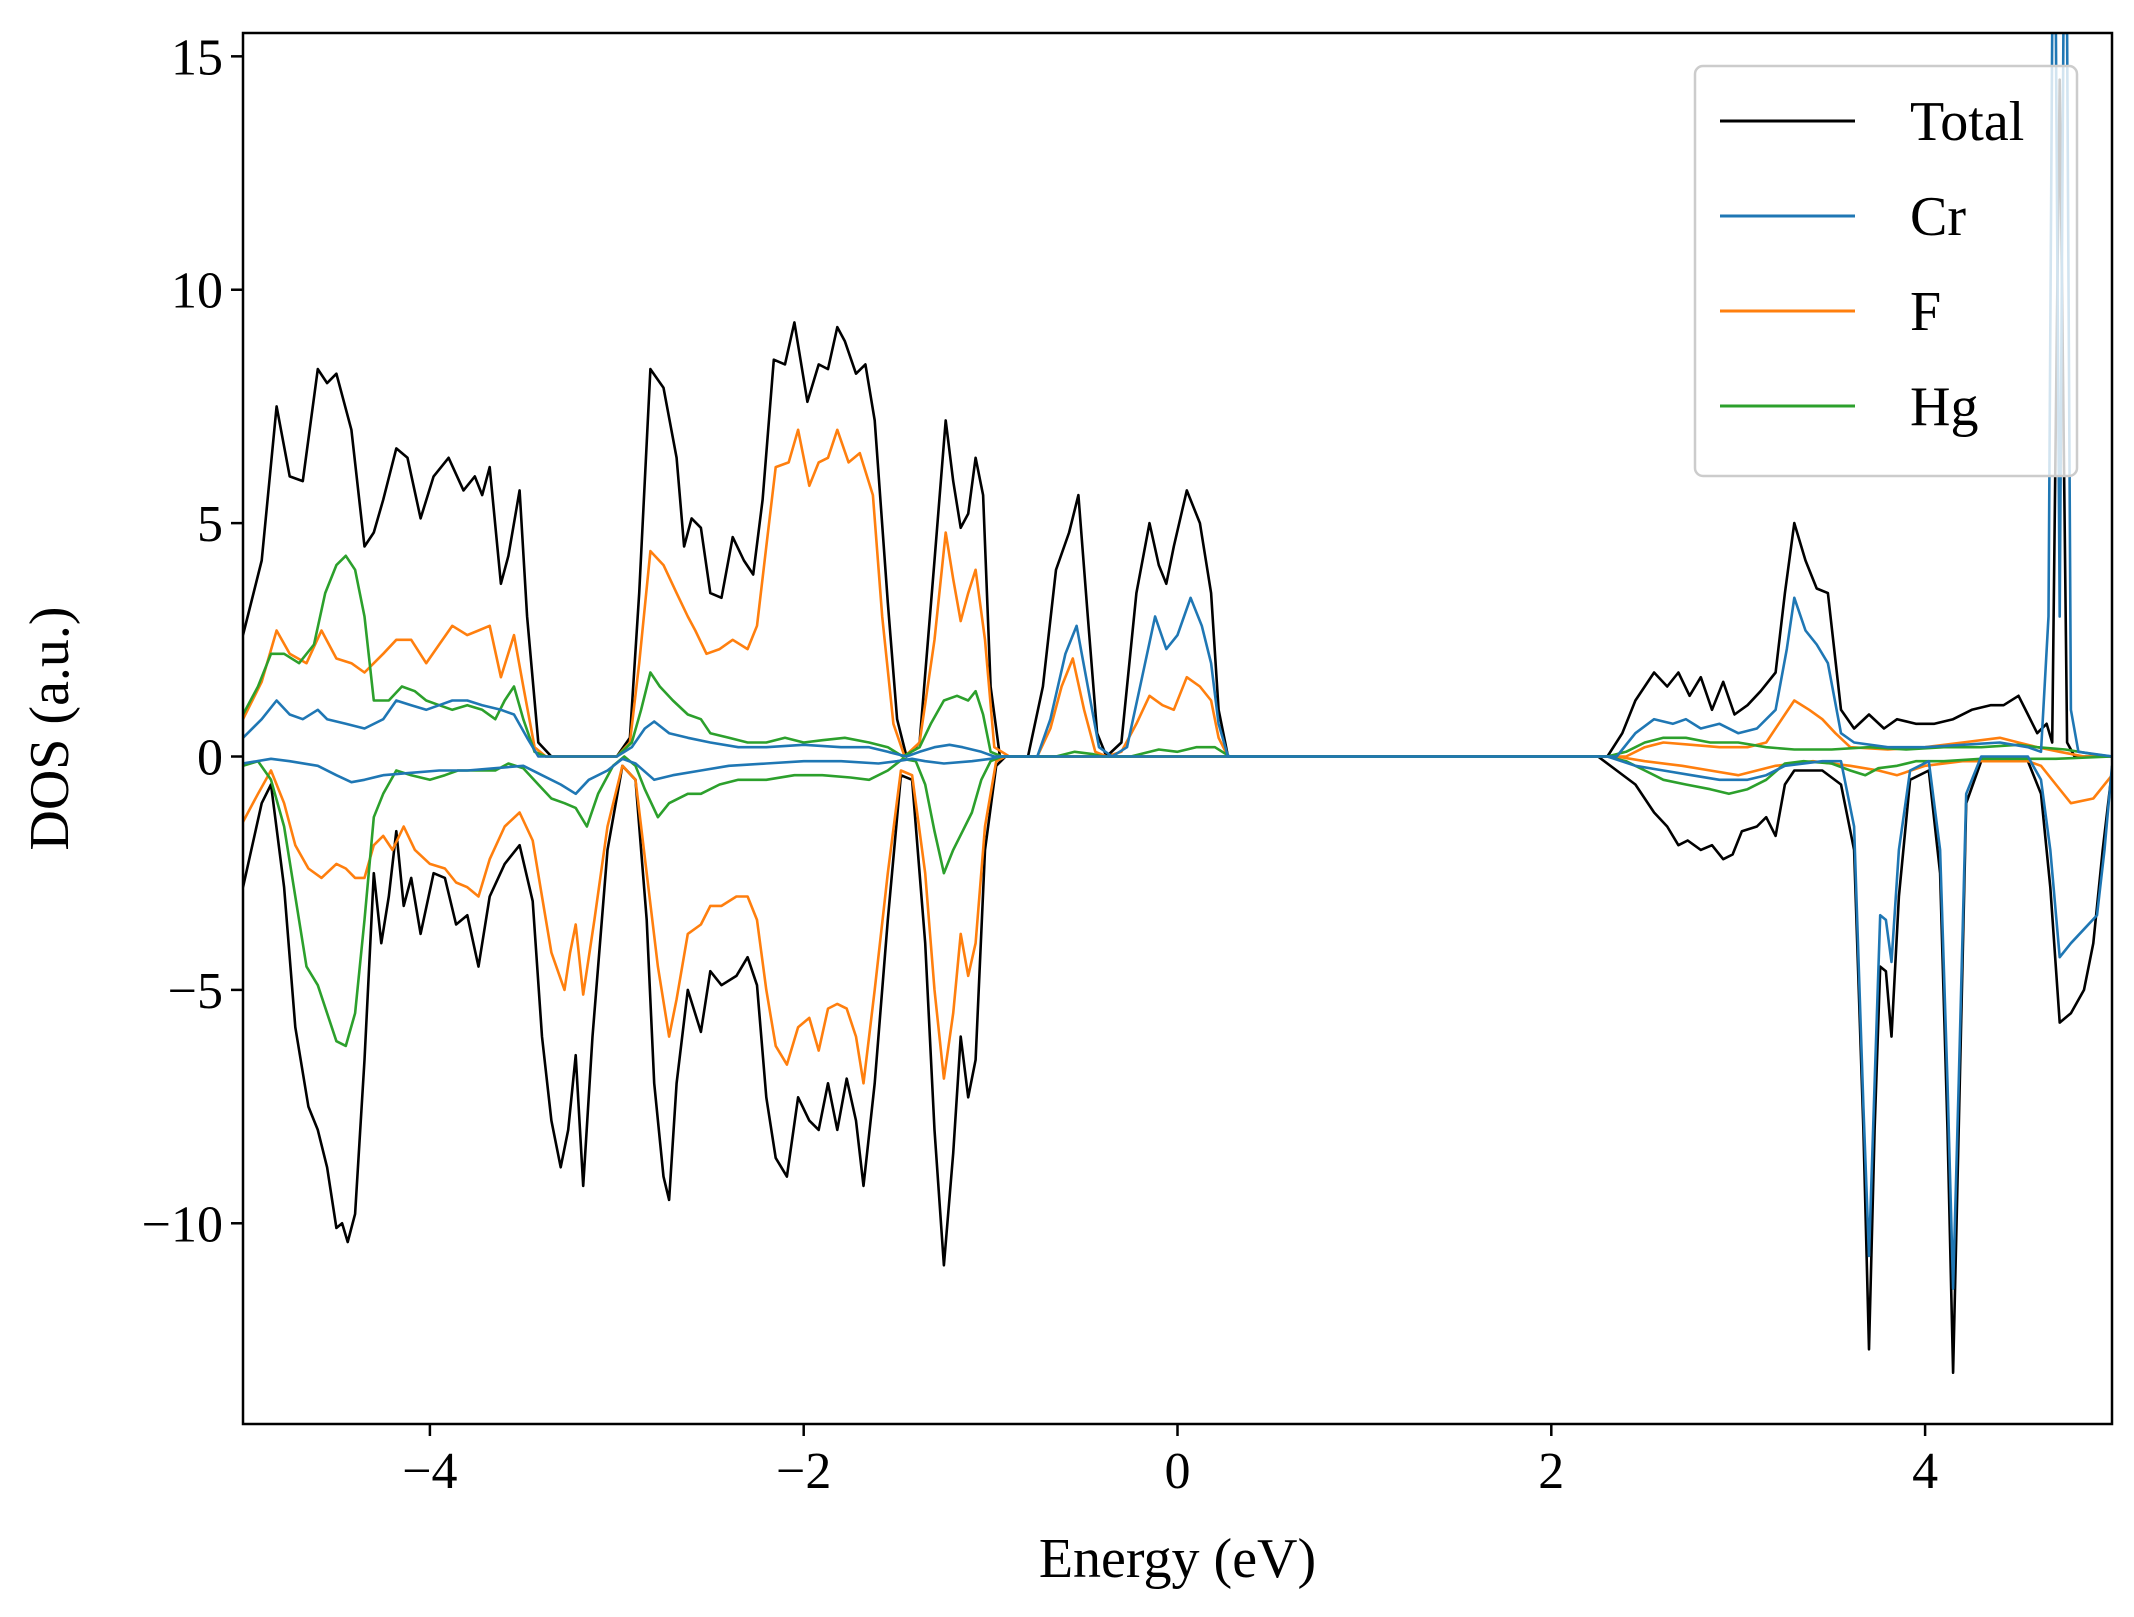 Image resolution: width=2134 pixels, height=1617 pixels. I want to click on legend-box, so click(1886, 271).